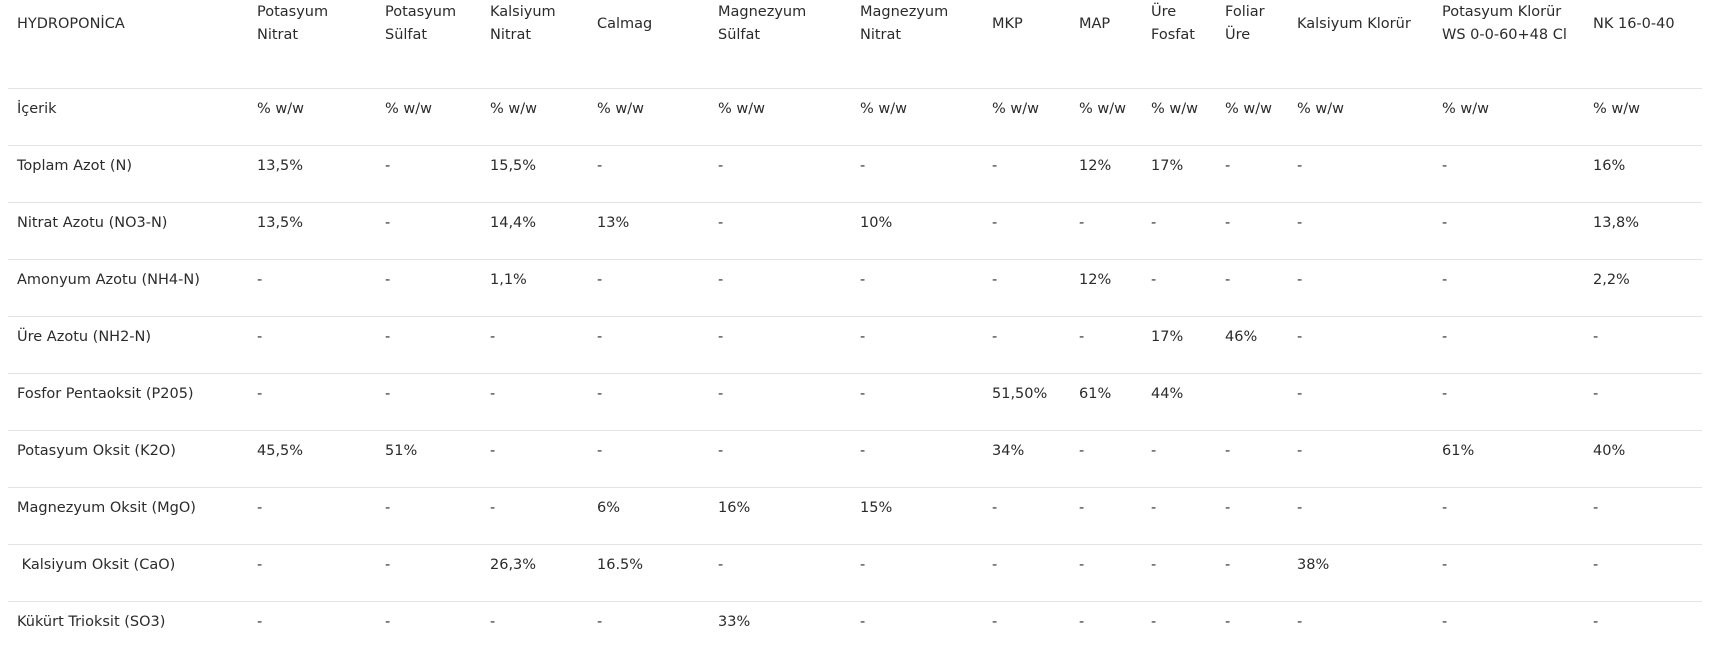  I want to click on table-cell: 2,2%, so click(1643, 288).